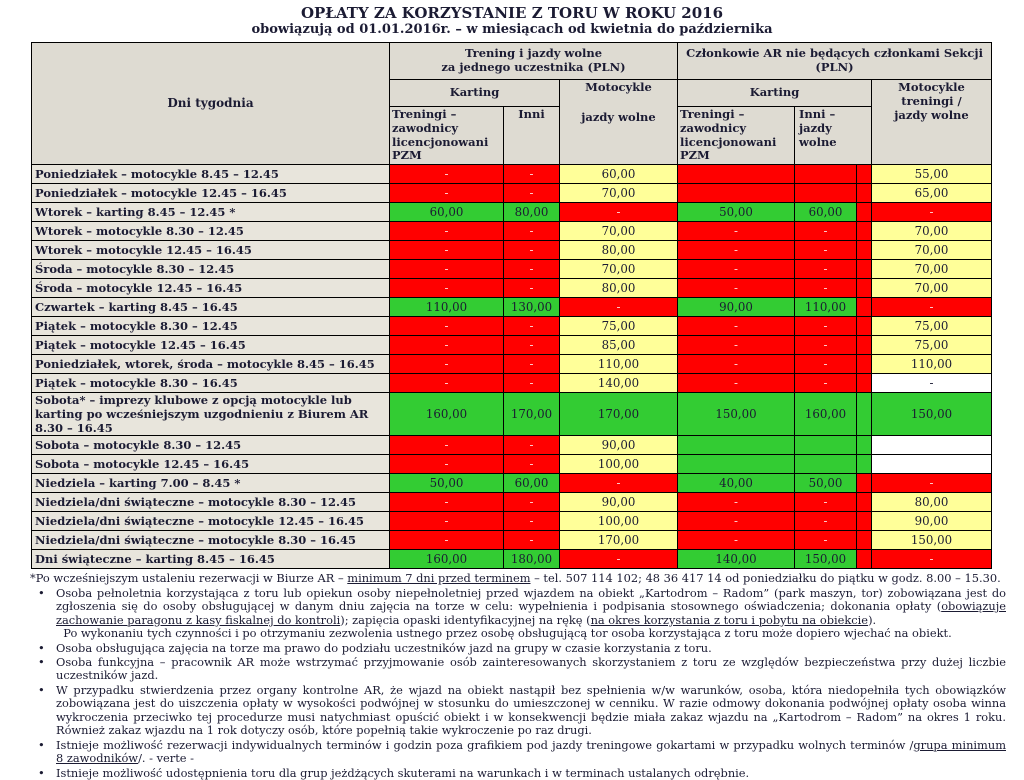  Describe the element at coordinates (210, 559) in the screenshot. I see `row-label: Dni świąteczne – karting 8.45 – 16.45` at that location.